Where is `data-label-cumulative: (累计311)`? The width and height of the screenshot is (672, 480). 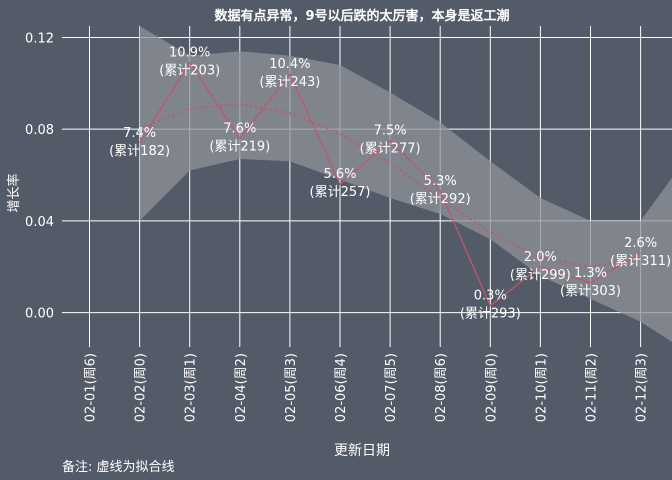
data-label-cumulative: (累计311) is located at coordinates (640, 261).